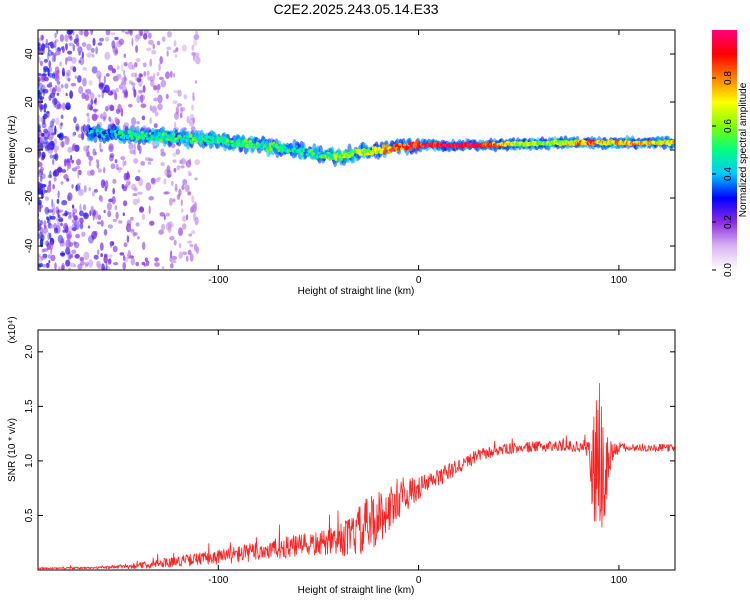  I want to click on x-tick-label: 0, so click(419, 580).